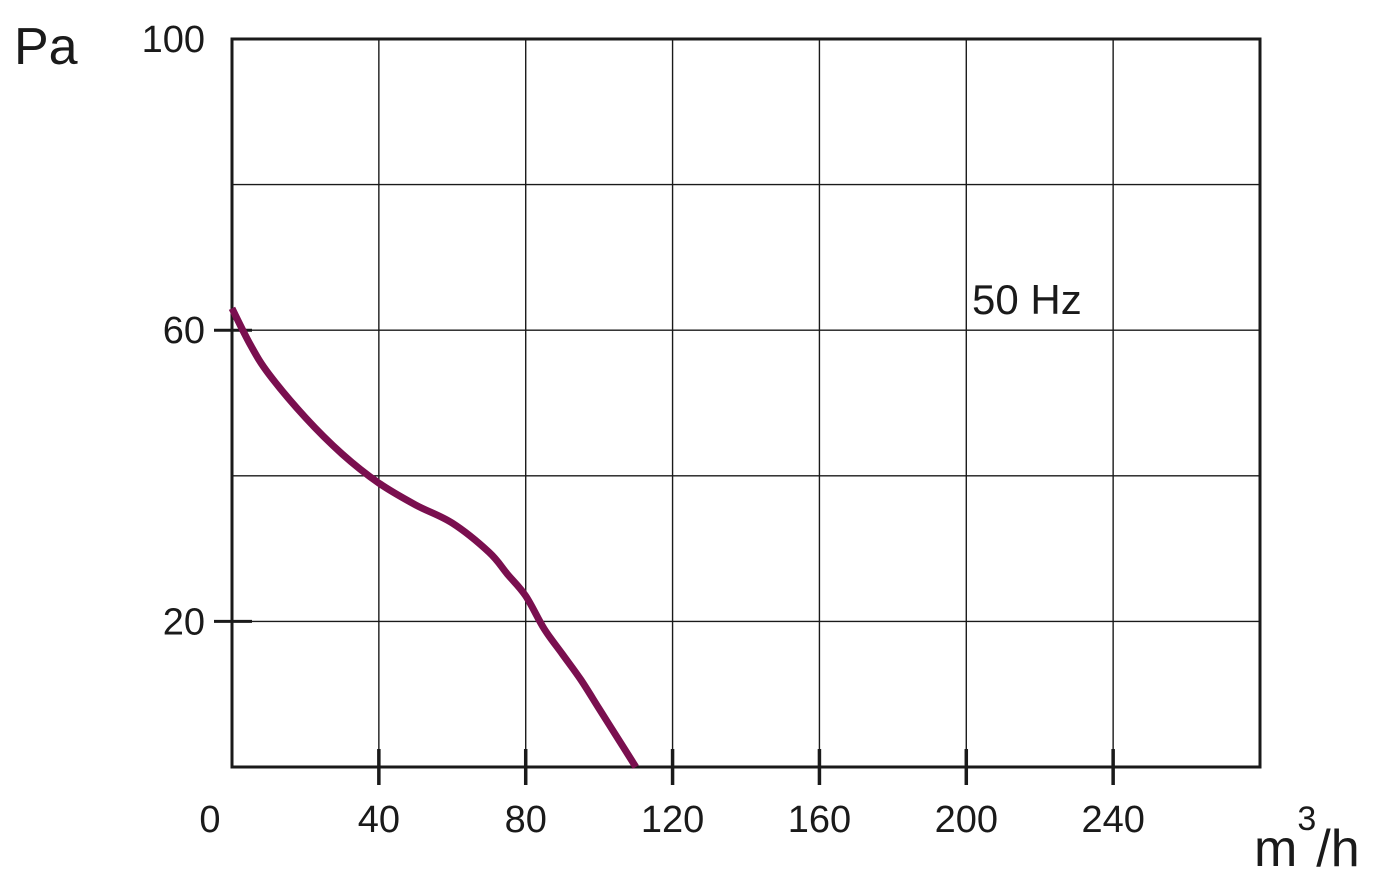 The width and height of the screenshot is (1388, 880). Describe the element at coordinates (184, 331) in the screenshot. I see `y-tick-label: 60` at that location.